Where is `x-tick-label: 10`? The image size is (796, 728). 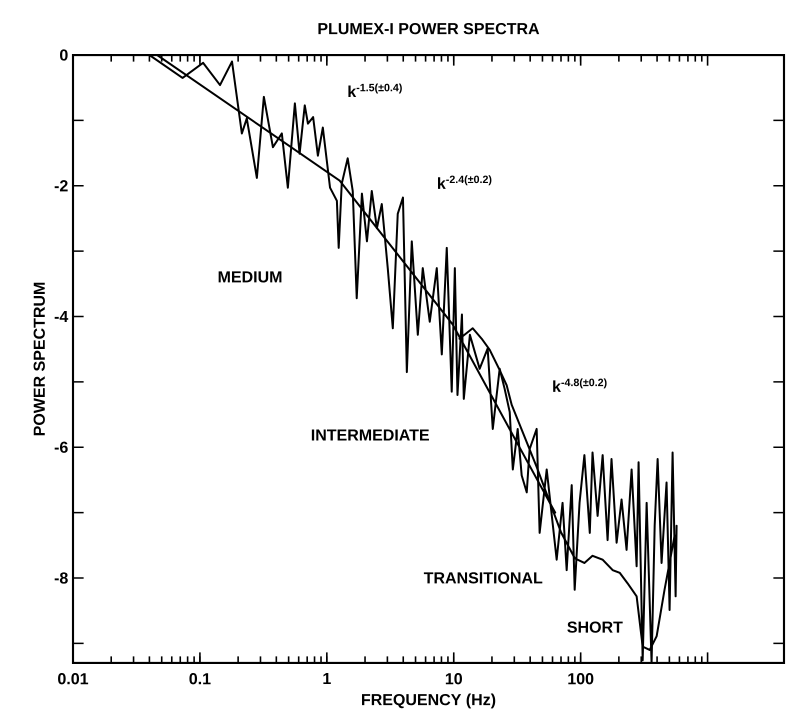
x-tick-label: 10 is located at coordinates (454, 678).